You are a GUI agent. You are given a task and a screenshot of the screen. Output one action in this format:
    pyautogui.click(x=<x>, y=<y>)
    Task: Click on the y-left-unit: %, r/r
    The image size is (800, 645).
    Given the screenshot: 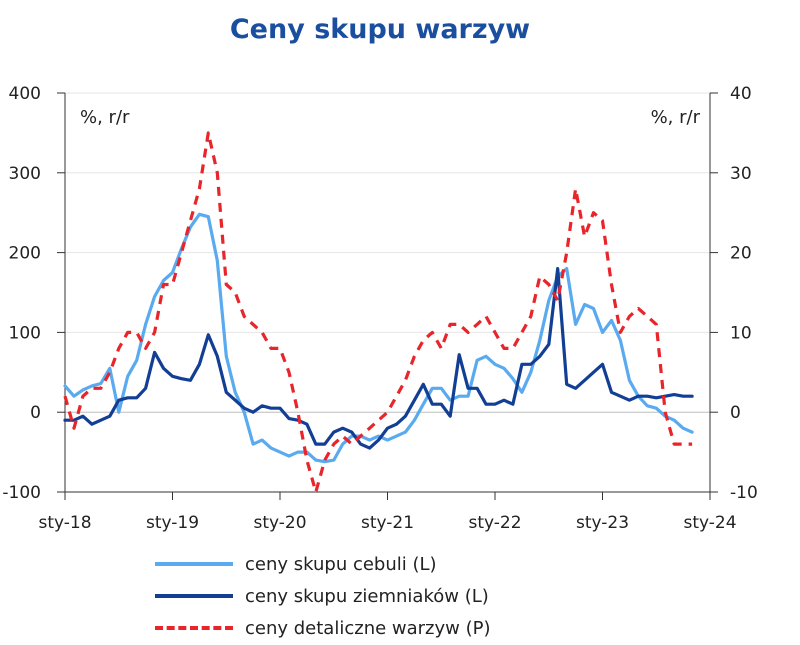 What is the action you would take?
    pyautogui.click(x=105, y=117)
    